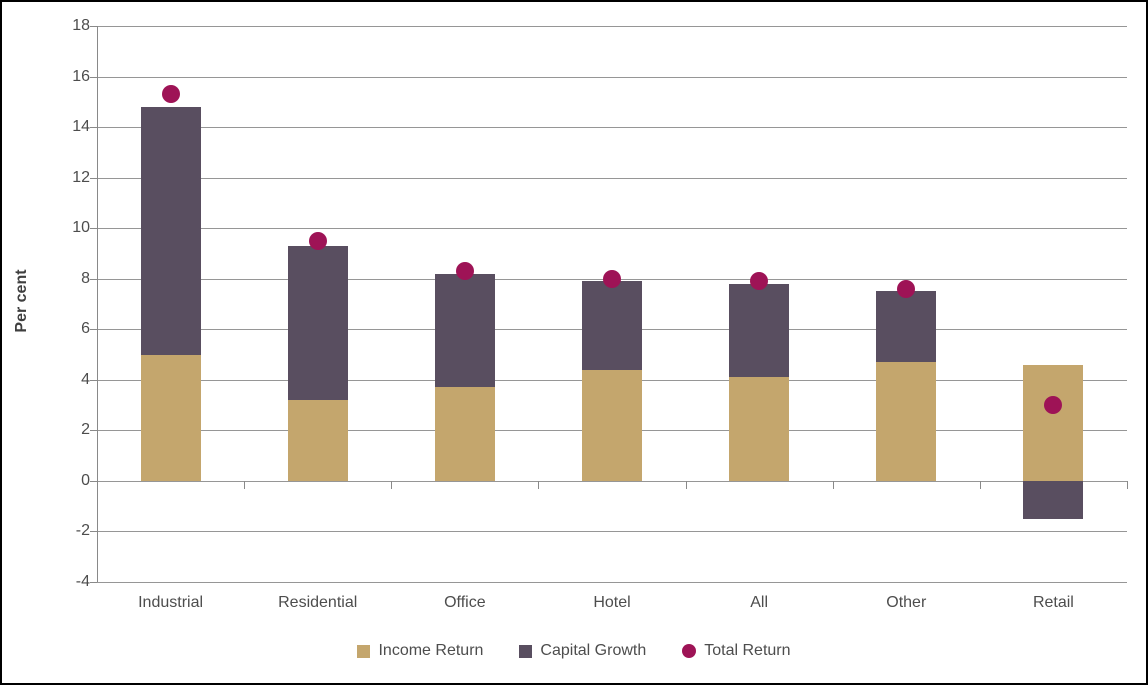 The height and width of the screenshot is (685, 1148). Describe the element at coordinates (97, 304) in the screenshot. I see `y-axis-line` at that location.